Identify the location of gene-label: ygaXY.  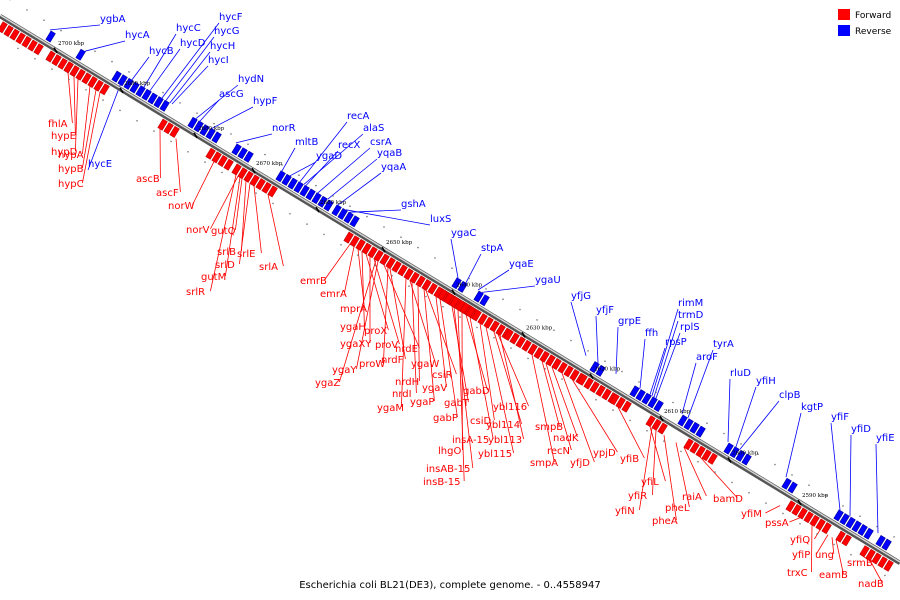
(356, 344).